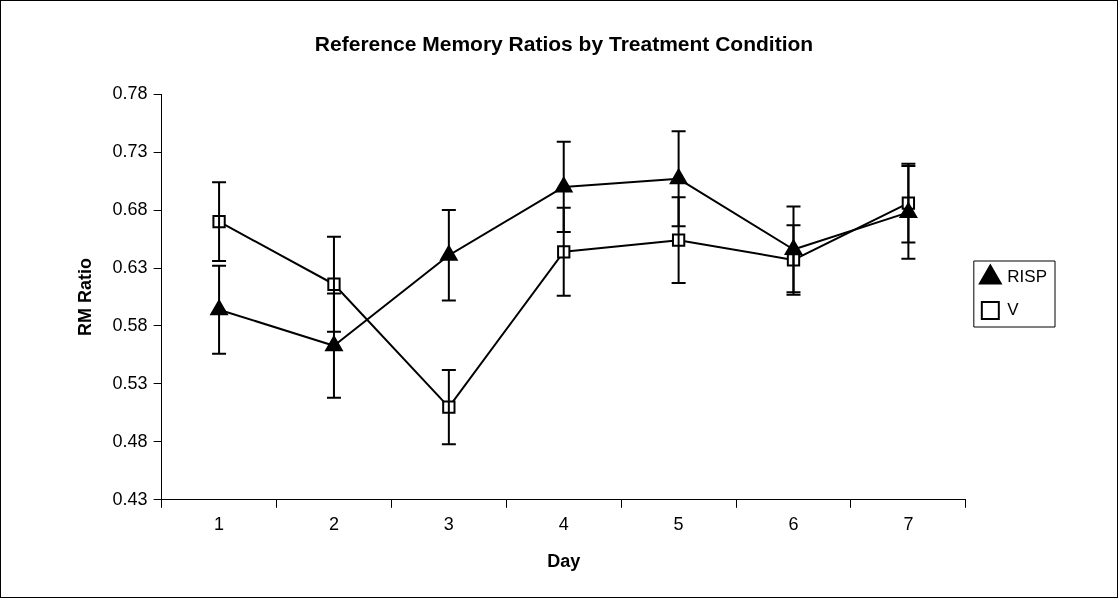  What do you see at coordinates (563, 523) in the screenshot?
I see `x-tick-label: 4` at bounding box center [563, 523].